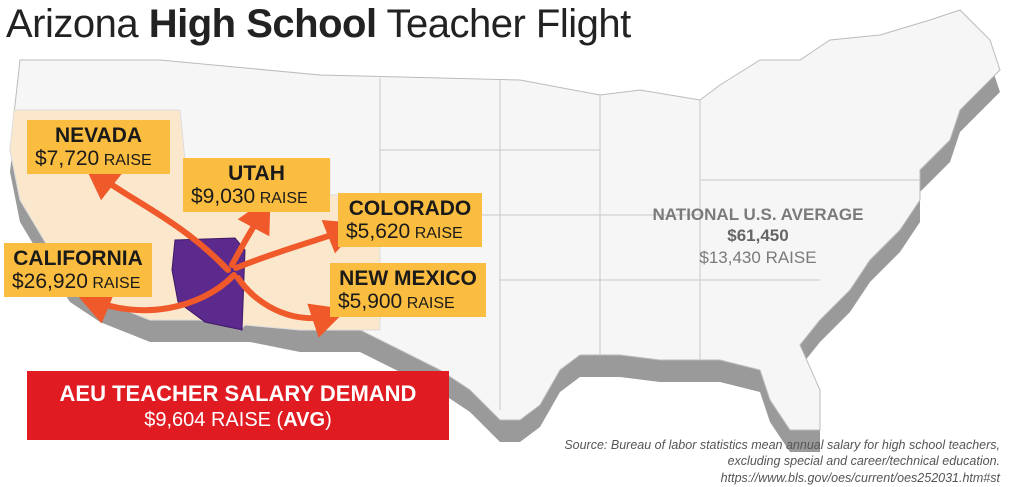 The height and width of the screenshot is (487, 1024). What do you see at coordinates (758, 214) in the screenshot?
I see `national-heading: NATIONAL U.S. AVERAGE` at bounding box center [758, 214].